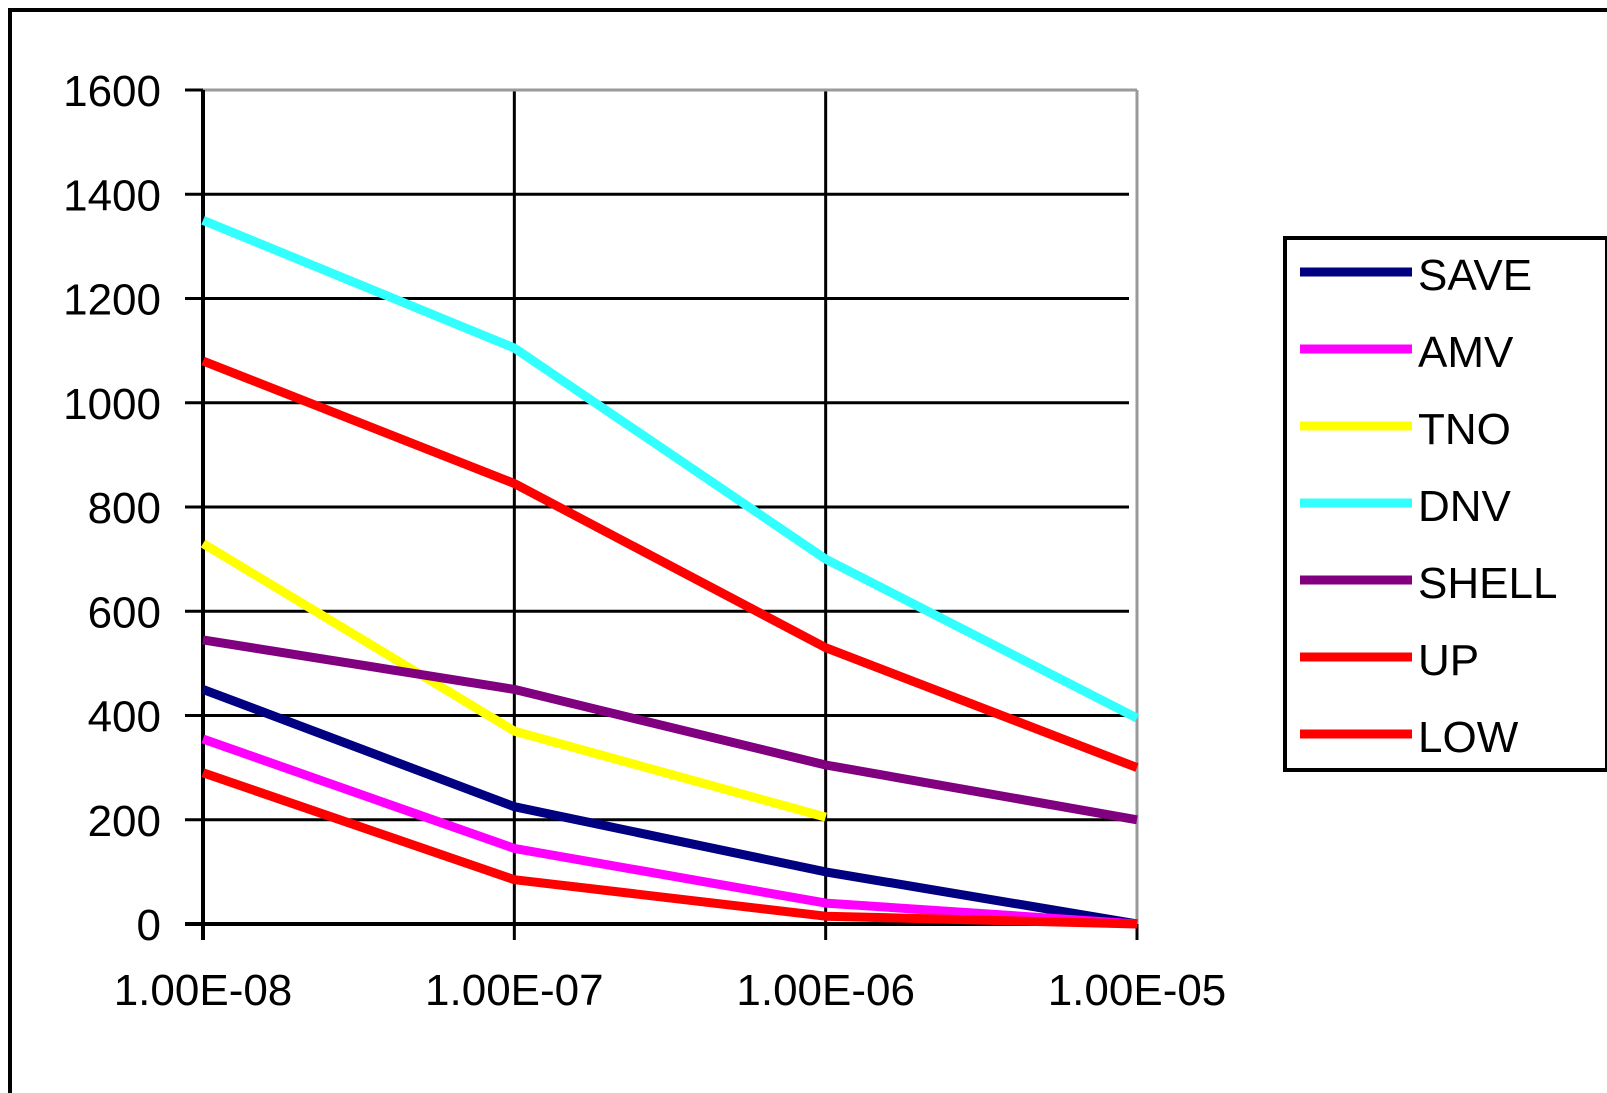  Describe the element at coordinates (112, 195) in the screenshot. I see `y-tick-label: 1400` at that location.